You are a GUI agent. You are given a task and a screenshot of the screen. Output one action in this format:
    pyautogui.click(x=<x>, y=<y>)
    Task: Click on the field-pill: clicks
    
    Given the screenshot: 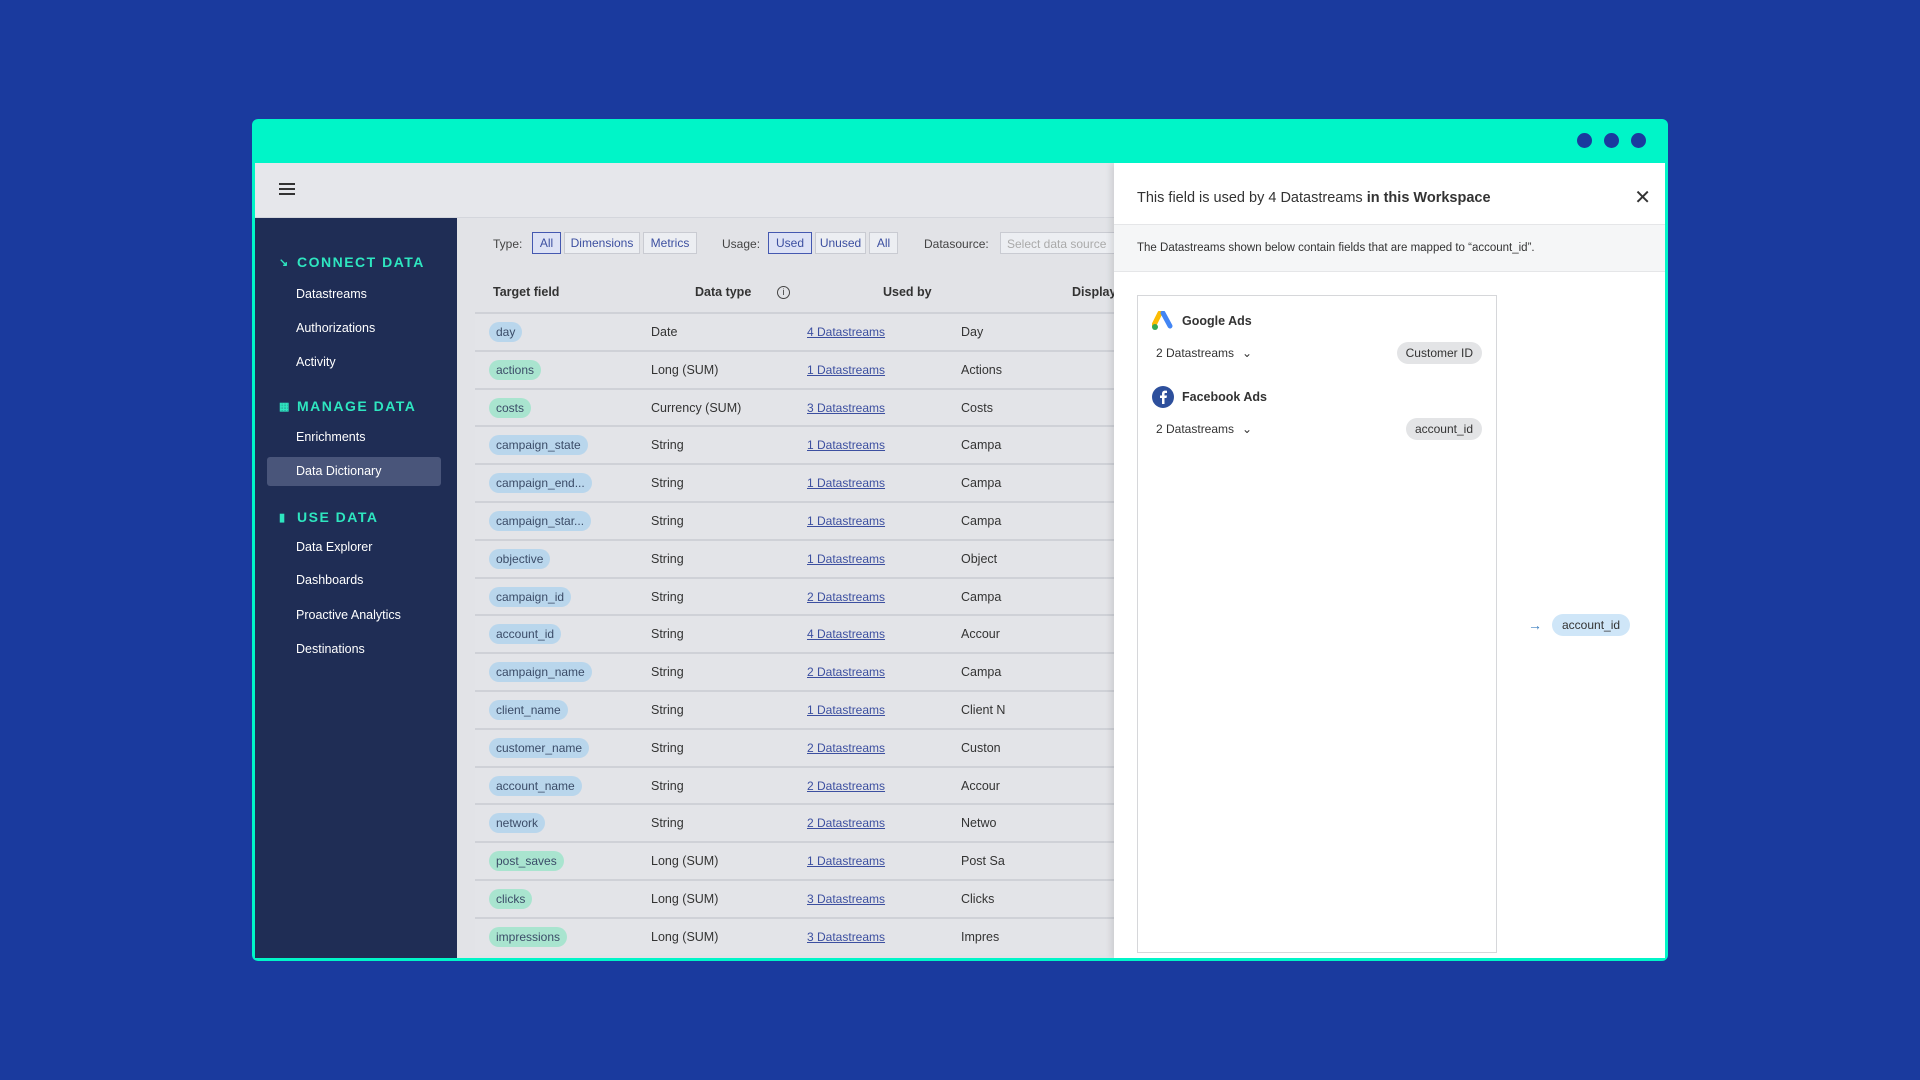 What is the action you would take?
    pyautogui.click(x=511, y=898)
    